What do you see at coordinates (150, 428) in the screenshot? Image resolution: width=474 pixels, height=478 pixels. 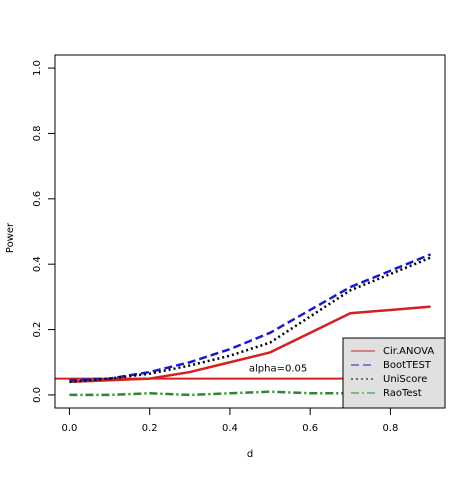 I see `x-tick-label: 0.2` at bounding box center [150, 428].